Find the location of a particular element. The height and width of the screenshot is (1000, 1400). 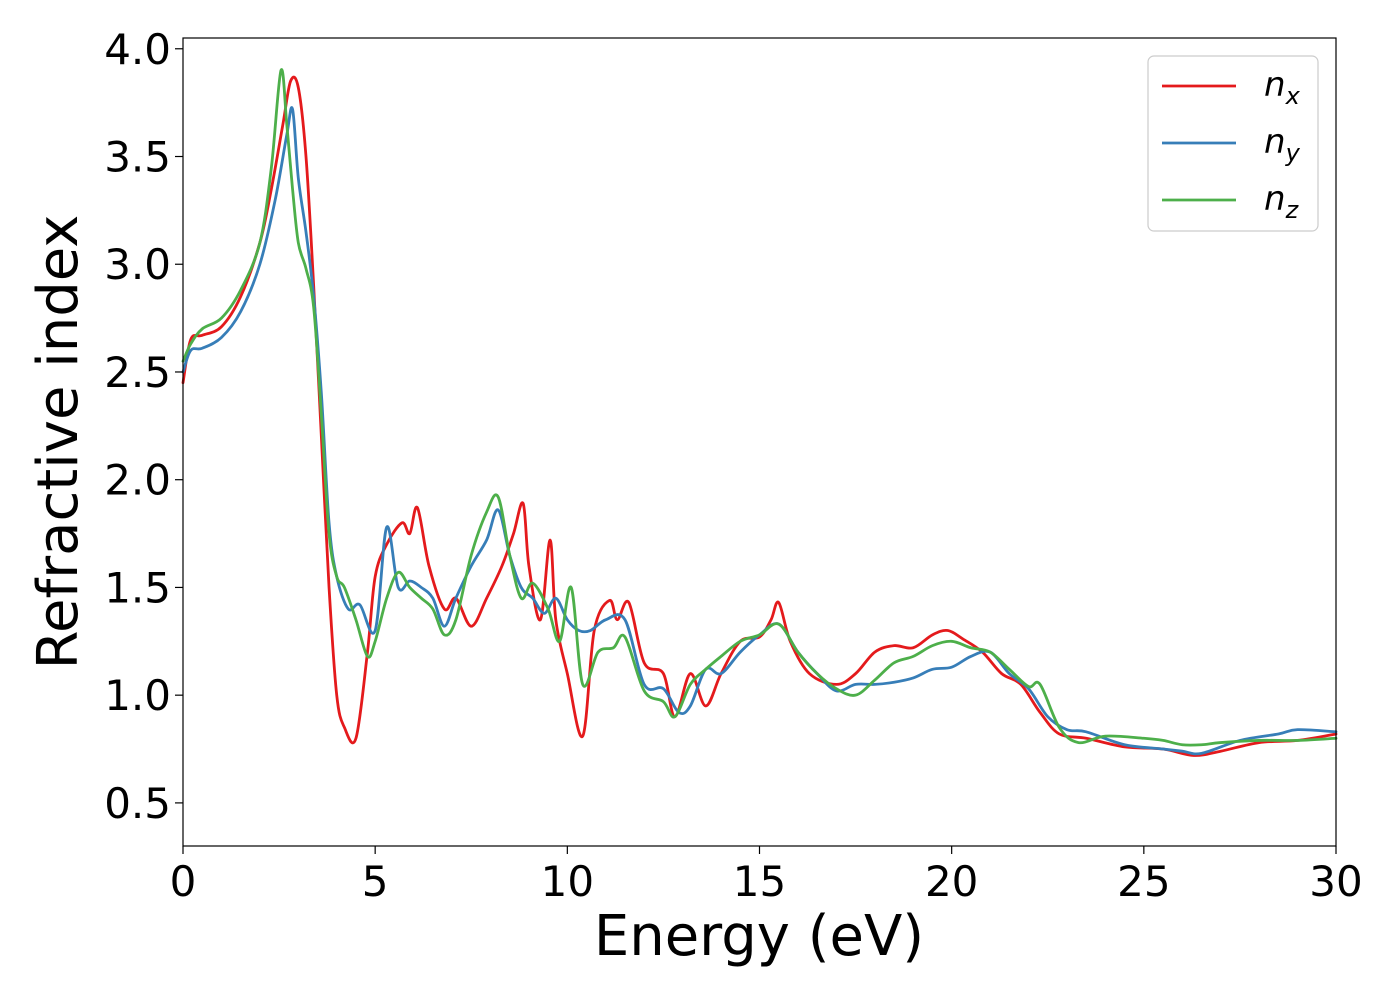

y-tick-label: 3.5 is located at coordinates (137, 157).